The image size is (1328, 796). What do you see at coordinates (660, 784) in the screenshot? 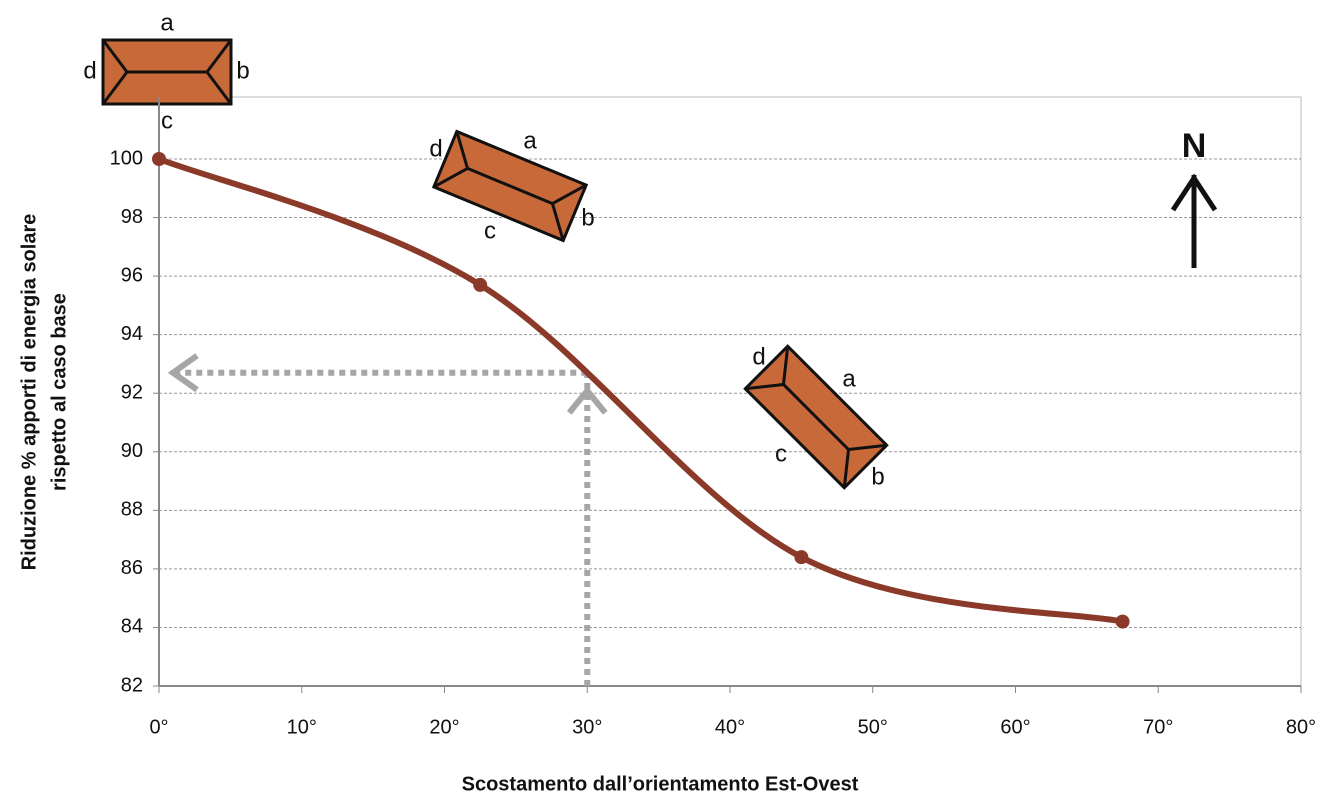
I see `x-axis-title: Scostamento dall’orientamento Est-Ovest` at bounding box center [660, 784].